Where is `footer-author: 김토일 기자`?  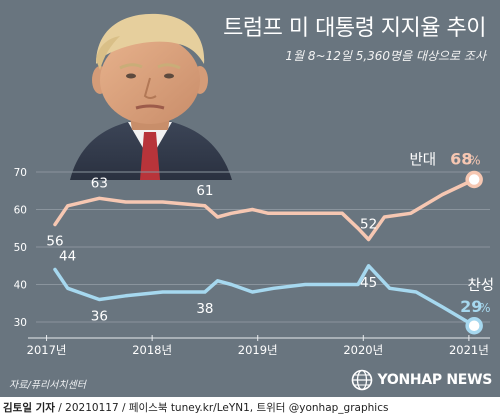 footer-author: 김토일 기자 is located at coordinates (29, 408).